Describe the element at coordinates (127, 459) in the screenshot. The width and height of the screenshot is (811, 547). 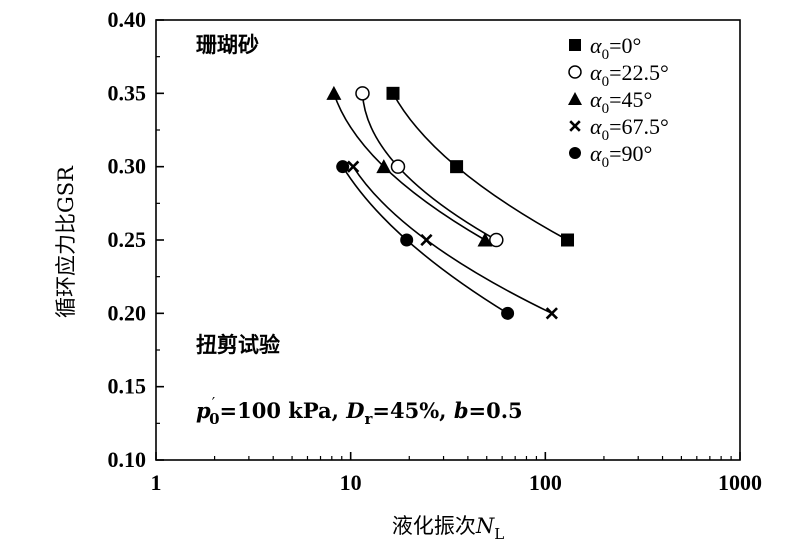
I see `y-tick-label: 0.10` at that location.